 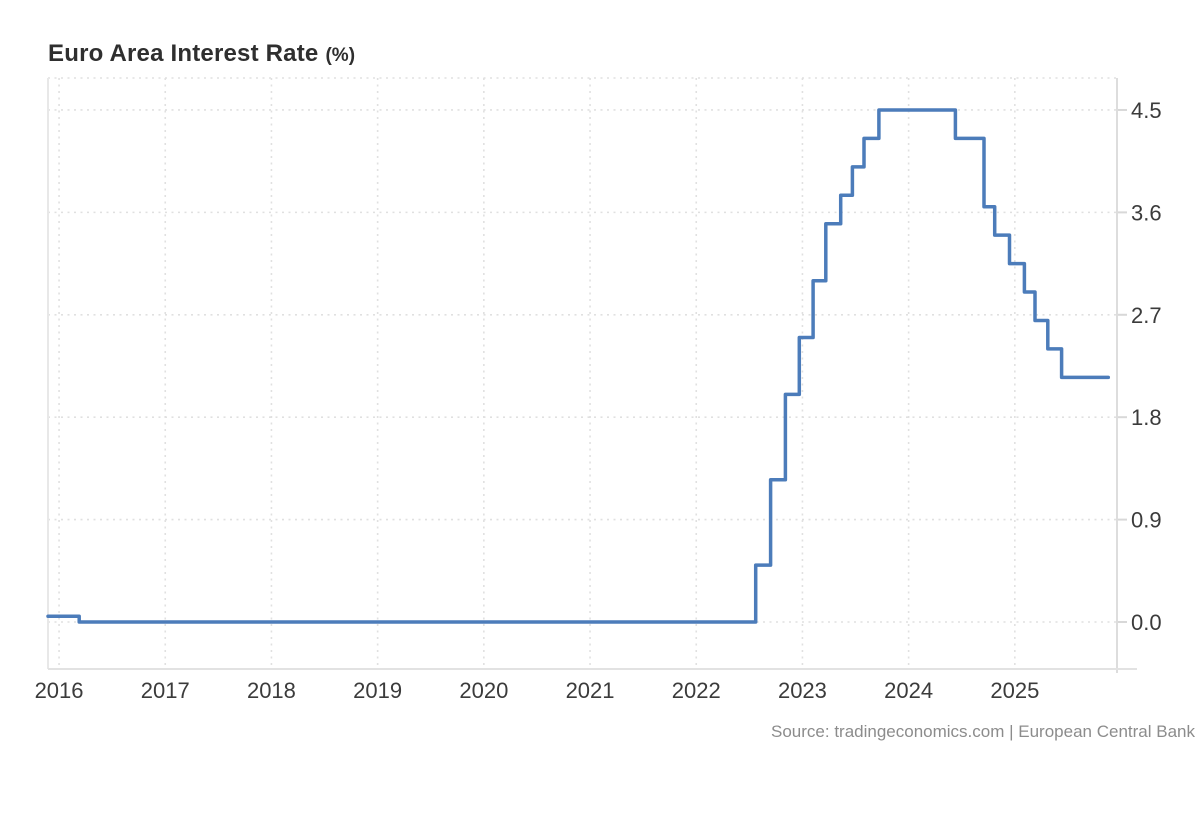 I want to click on y-tick-label: 2.7, so click(x=1146, y=315).